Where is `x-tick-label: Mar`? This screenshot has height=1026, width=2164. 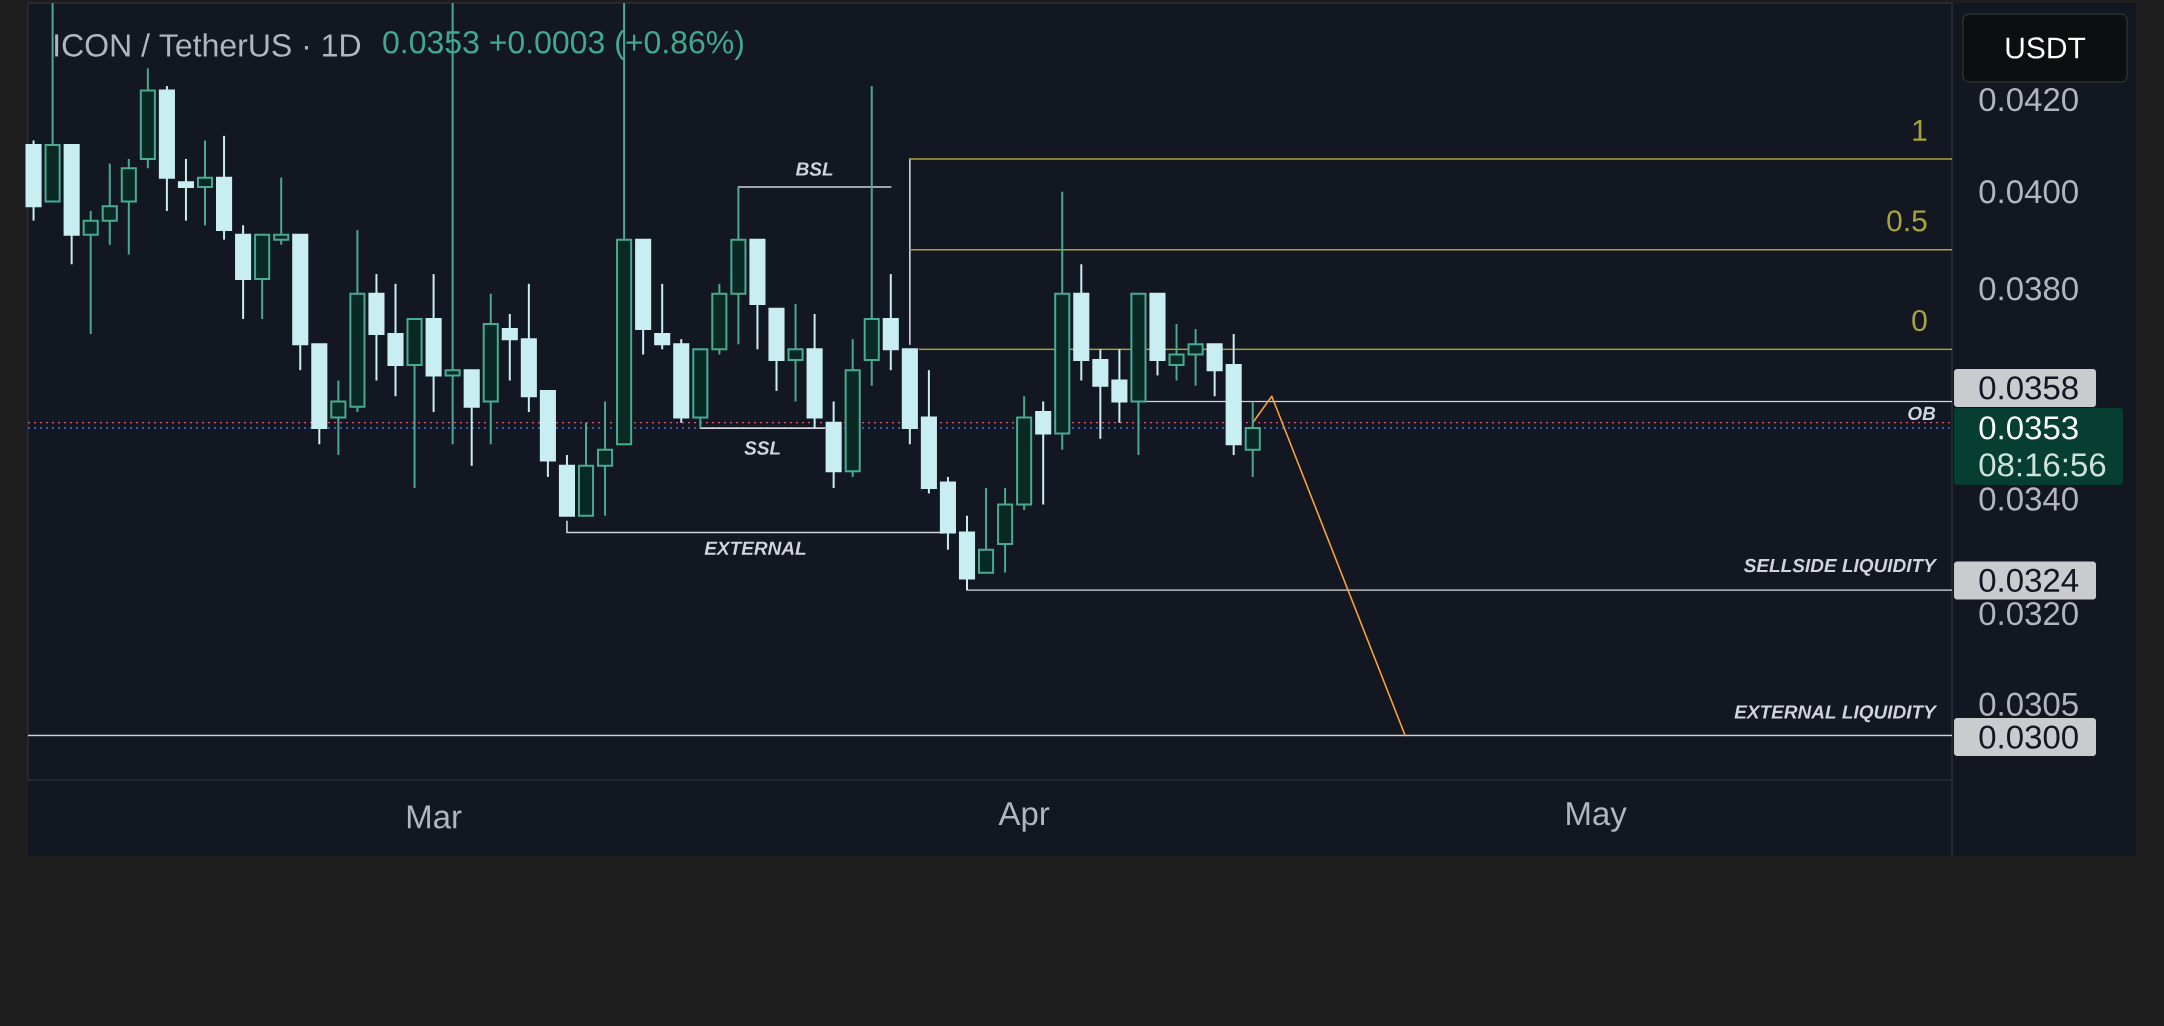
x-tick-label: Mar is located at coordinates (434, 817).